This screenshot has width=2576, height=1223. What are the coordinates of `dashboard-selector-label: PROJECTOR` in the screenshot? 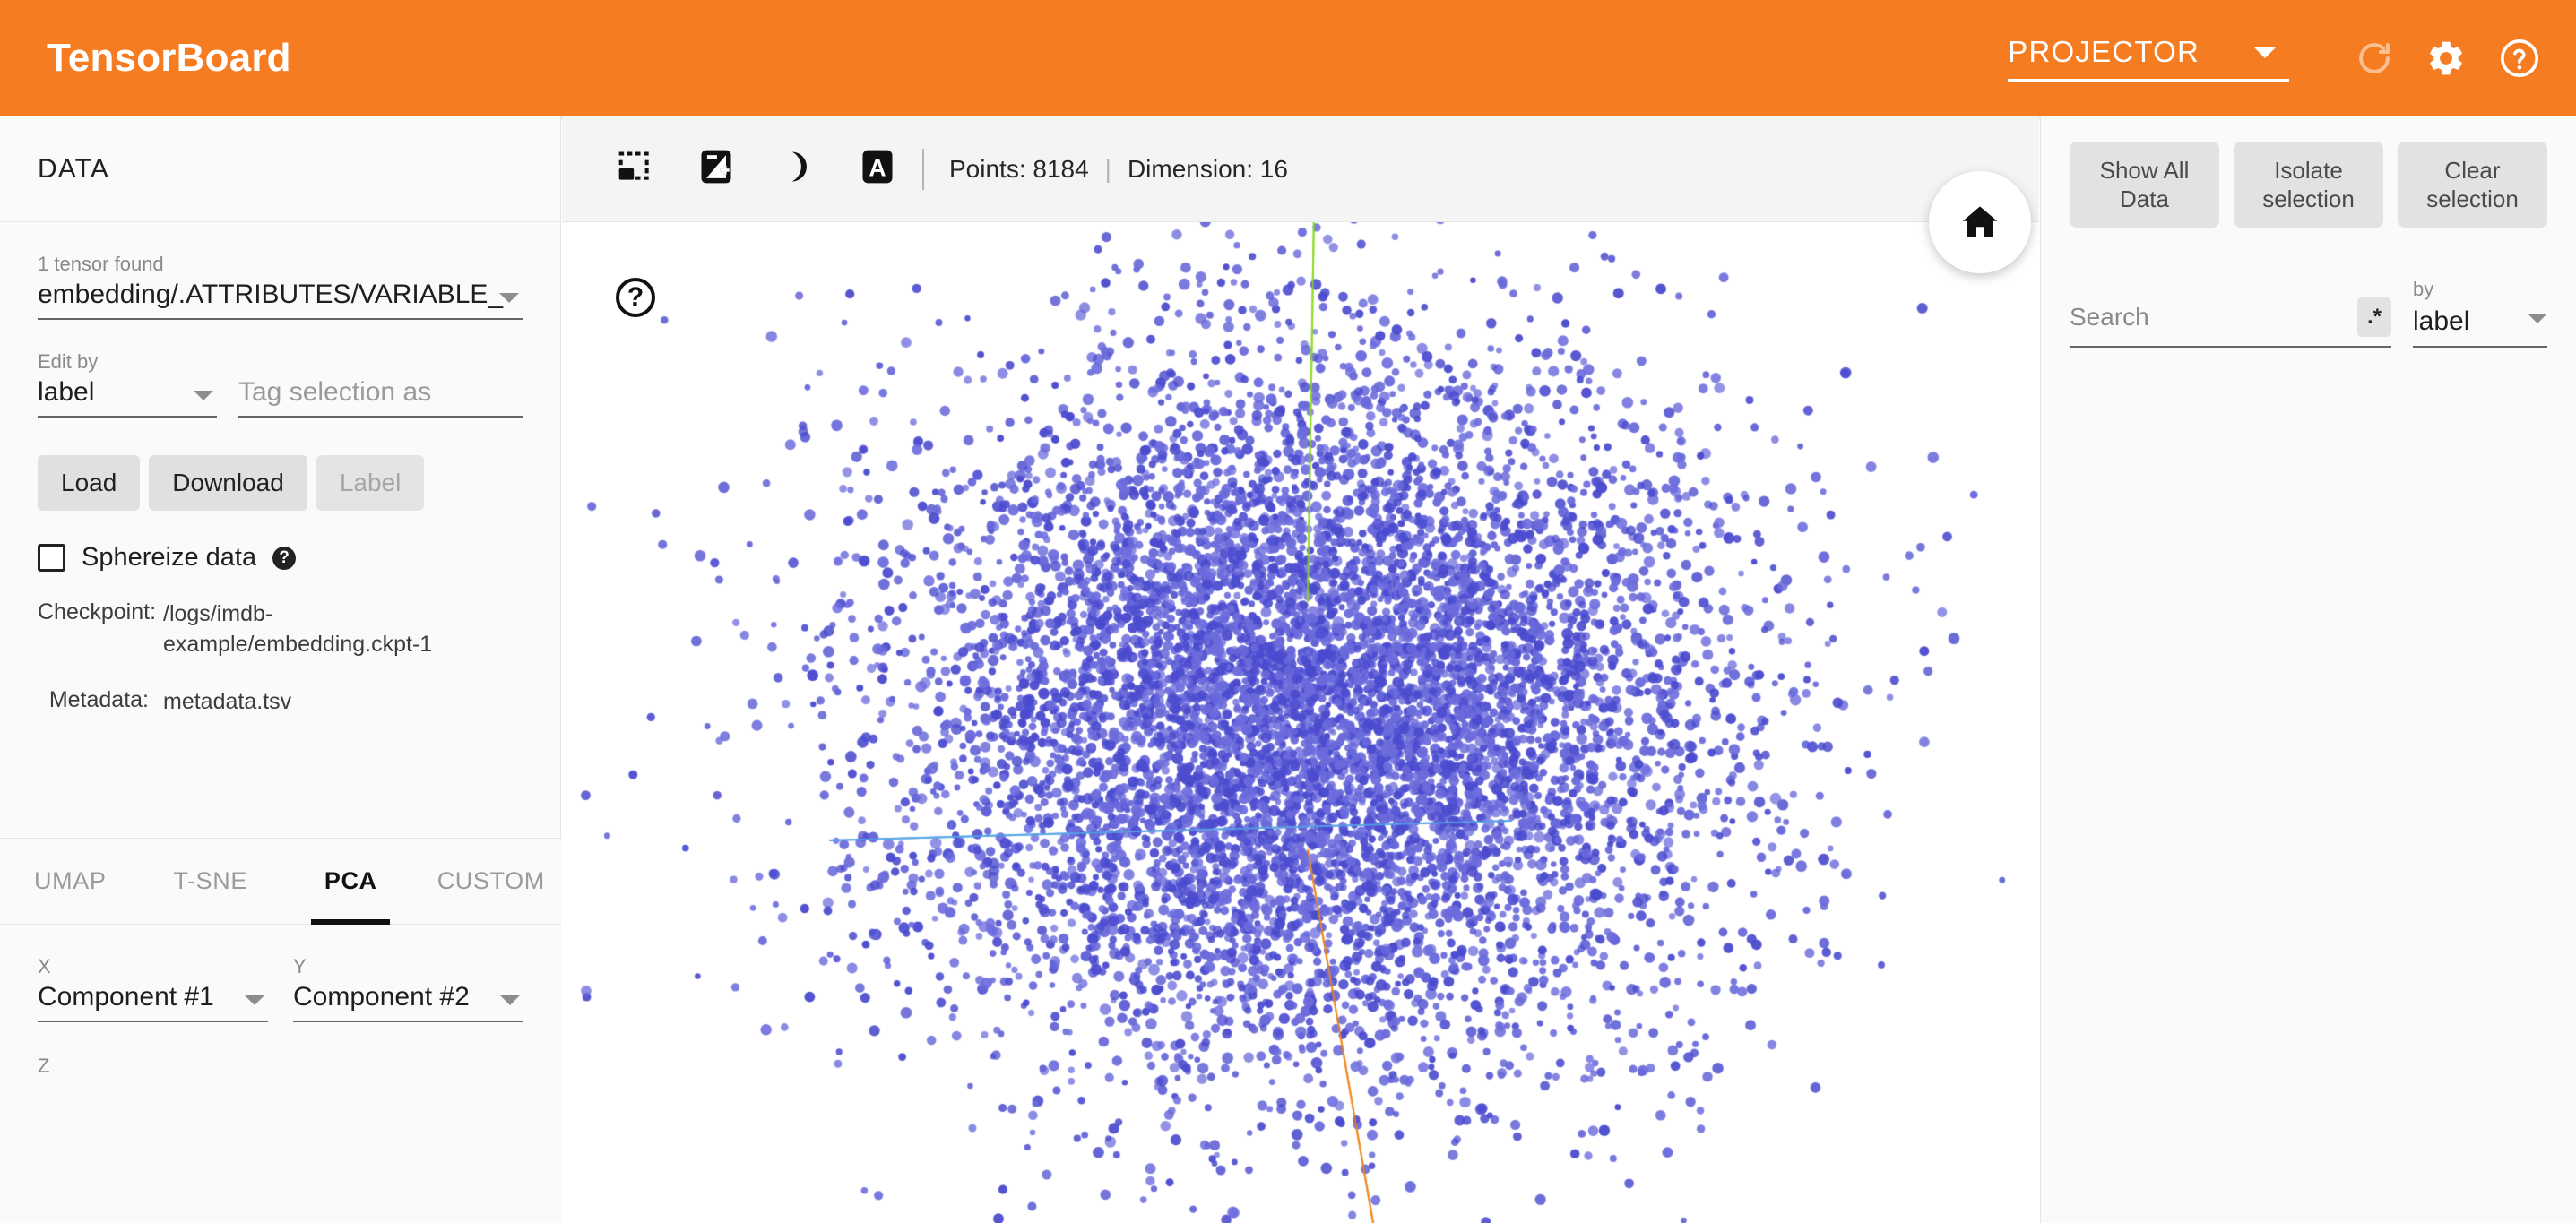 It's located at (2104, 52).